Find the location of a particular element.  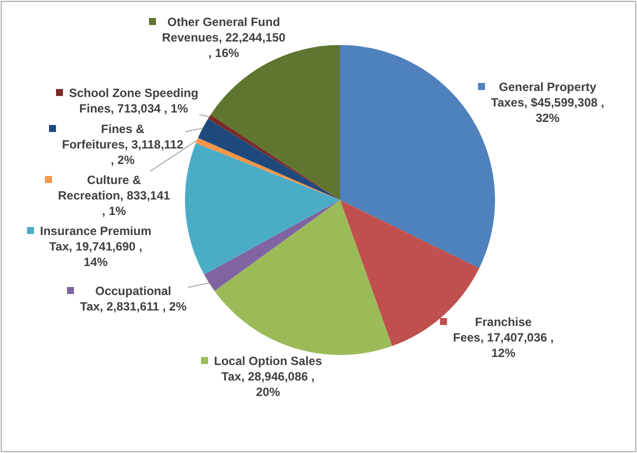

legend-label: General Property Taxes, $45,599,308 , 32% is located at coordinates (547, 103).